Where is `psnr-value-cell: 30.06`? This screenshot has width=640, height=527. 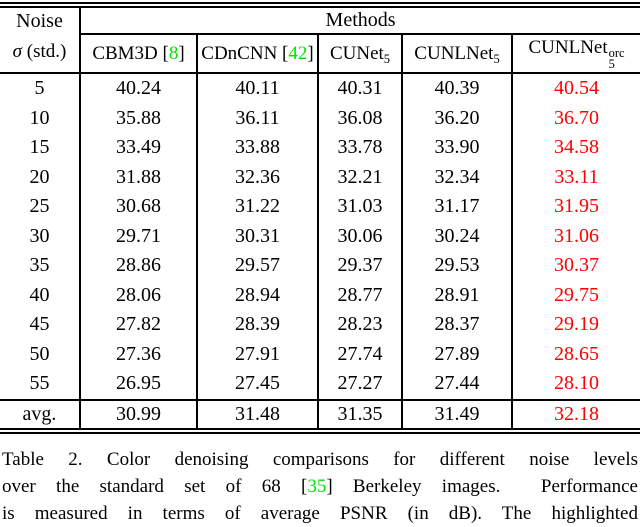 psnr-value-cell: 30.06 is located at coordinates (359, 236).